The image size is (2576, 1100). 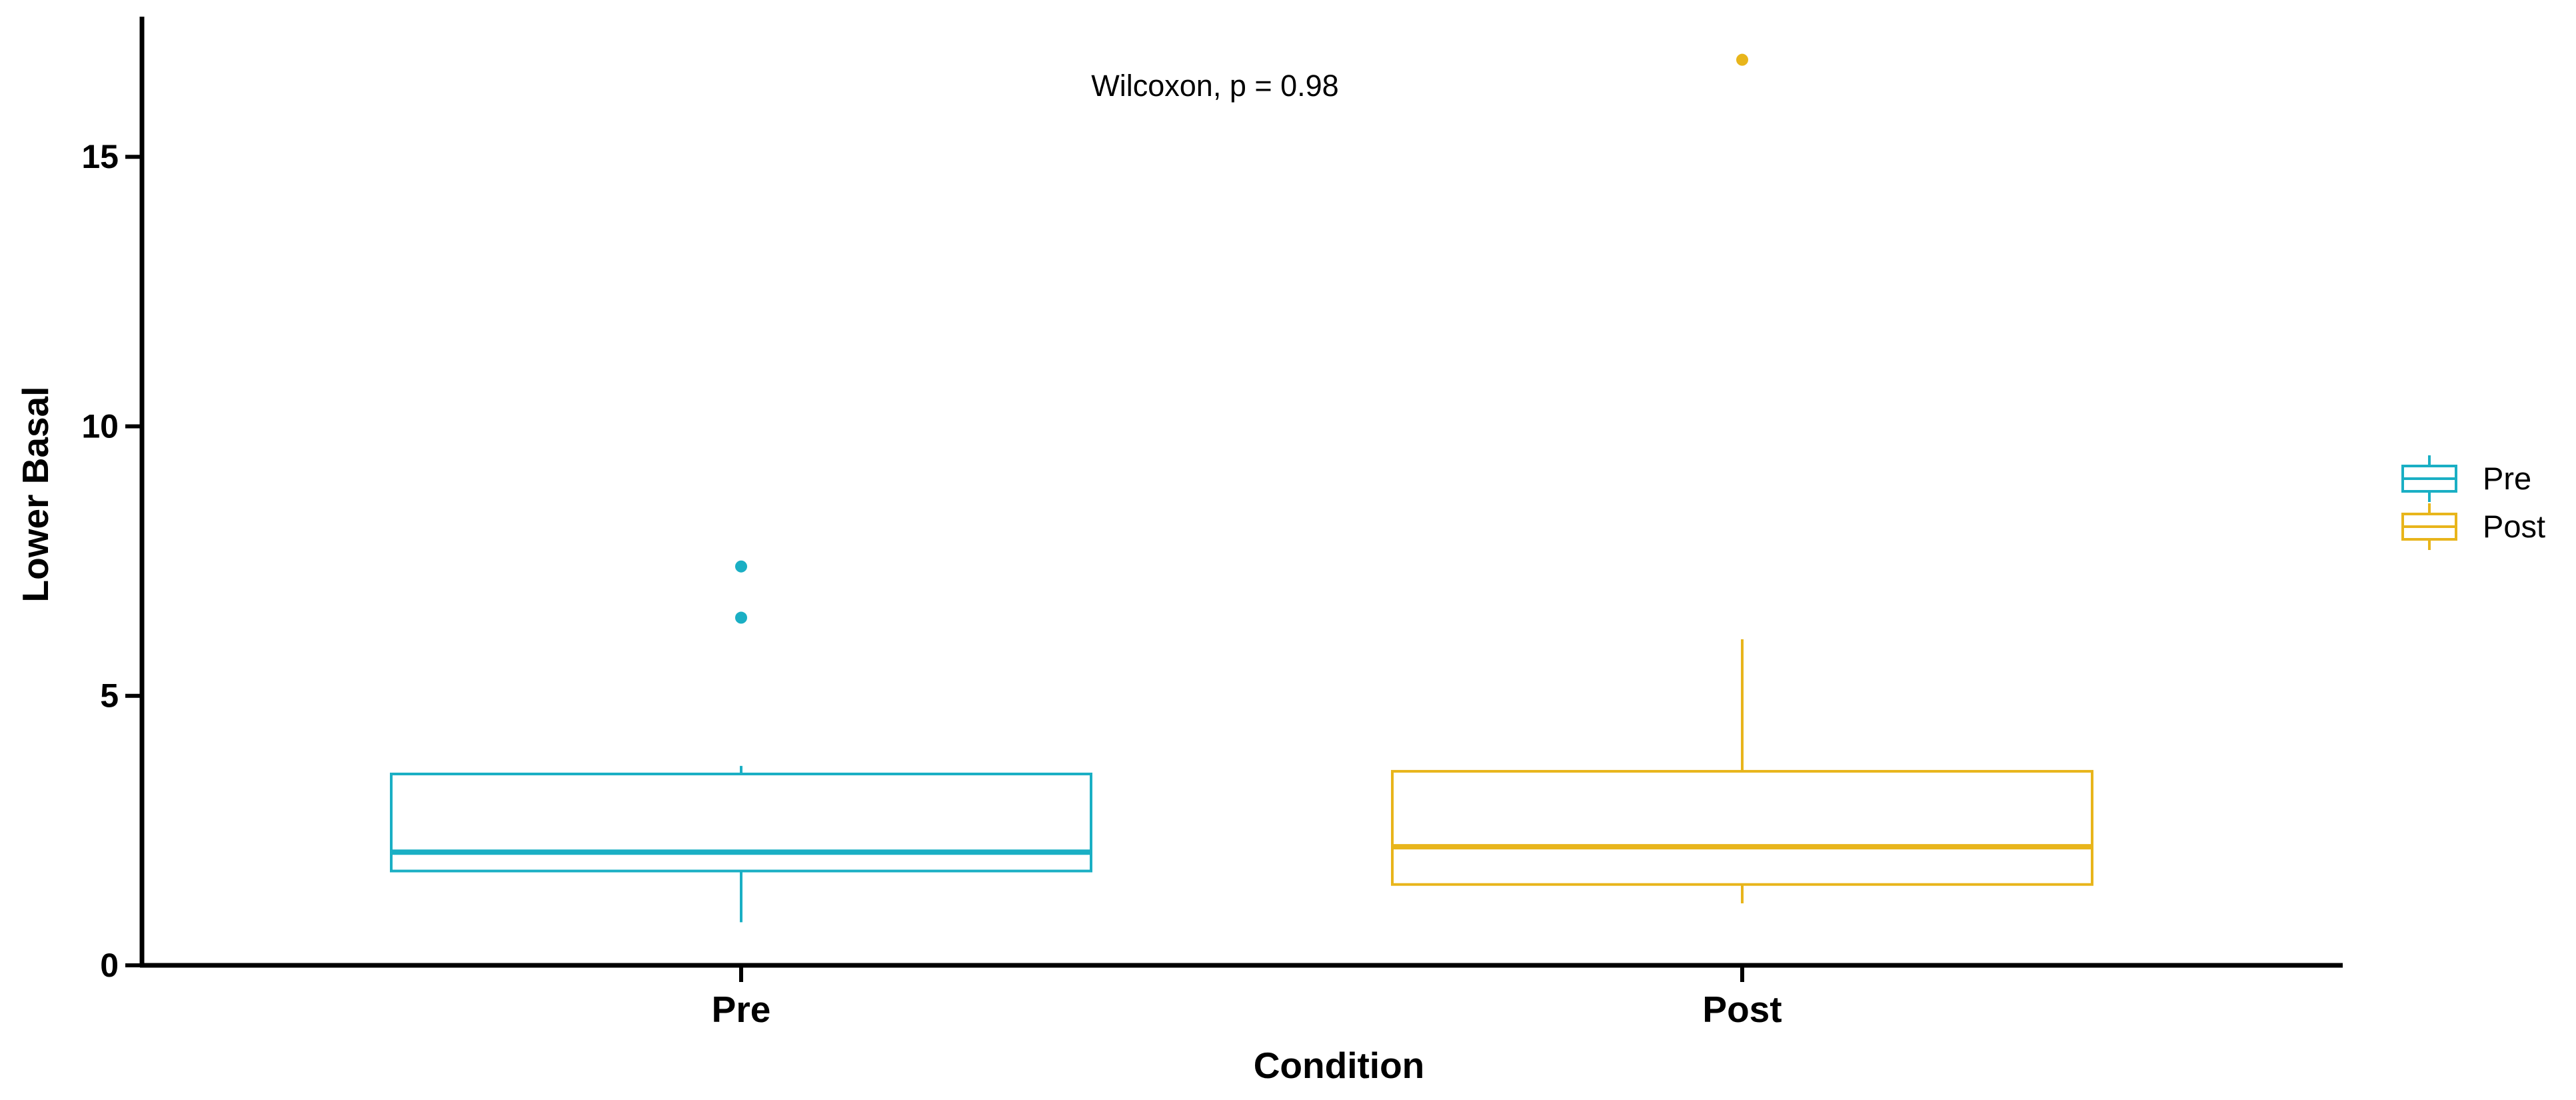 I want to click on legend-item-pre: Pre, so click(x=2466, y=478).